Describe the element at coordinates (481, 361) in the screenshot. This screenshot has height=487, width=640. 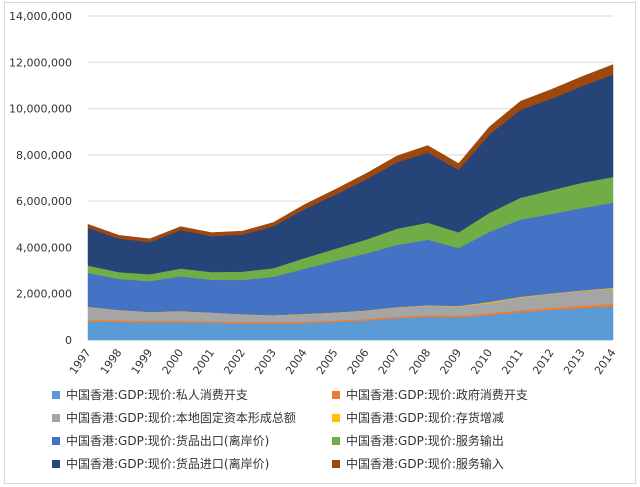
I see `x-tick-label: 2010` at that location.